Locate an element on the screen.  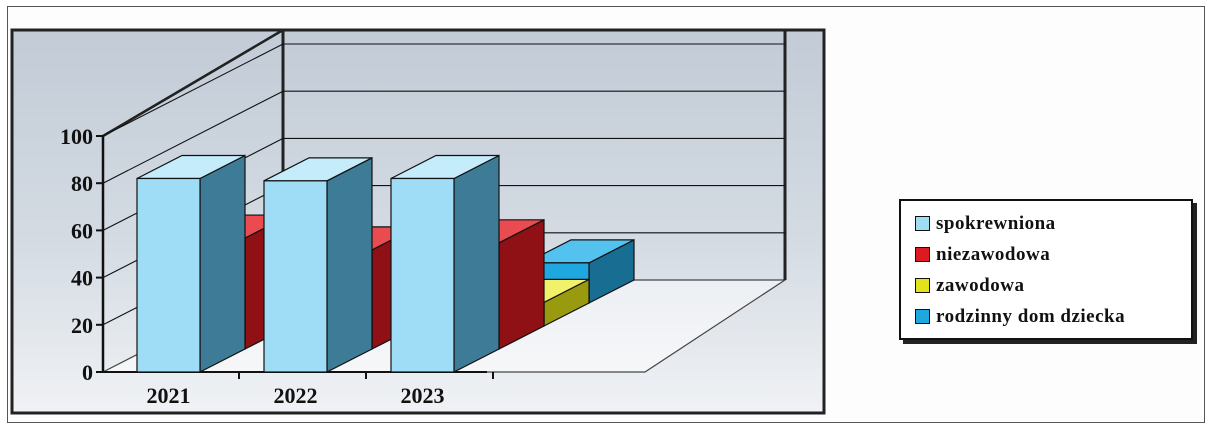
legend-item: rodzinny dom dziecka is located at coordinates (1053, 316).